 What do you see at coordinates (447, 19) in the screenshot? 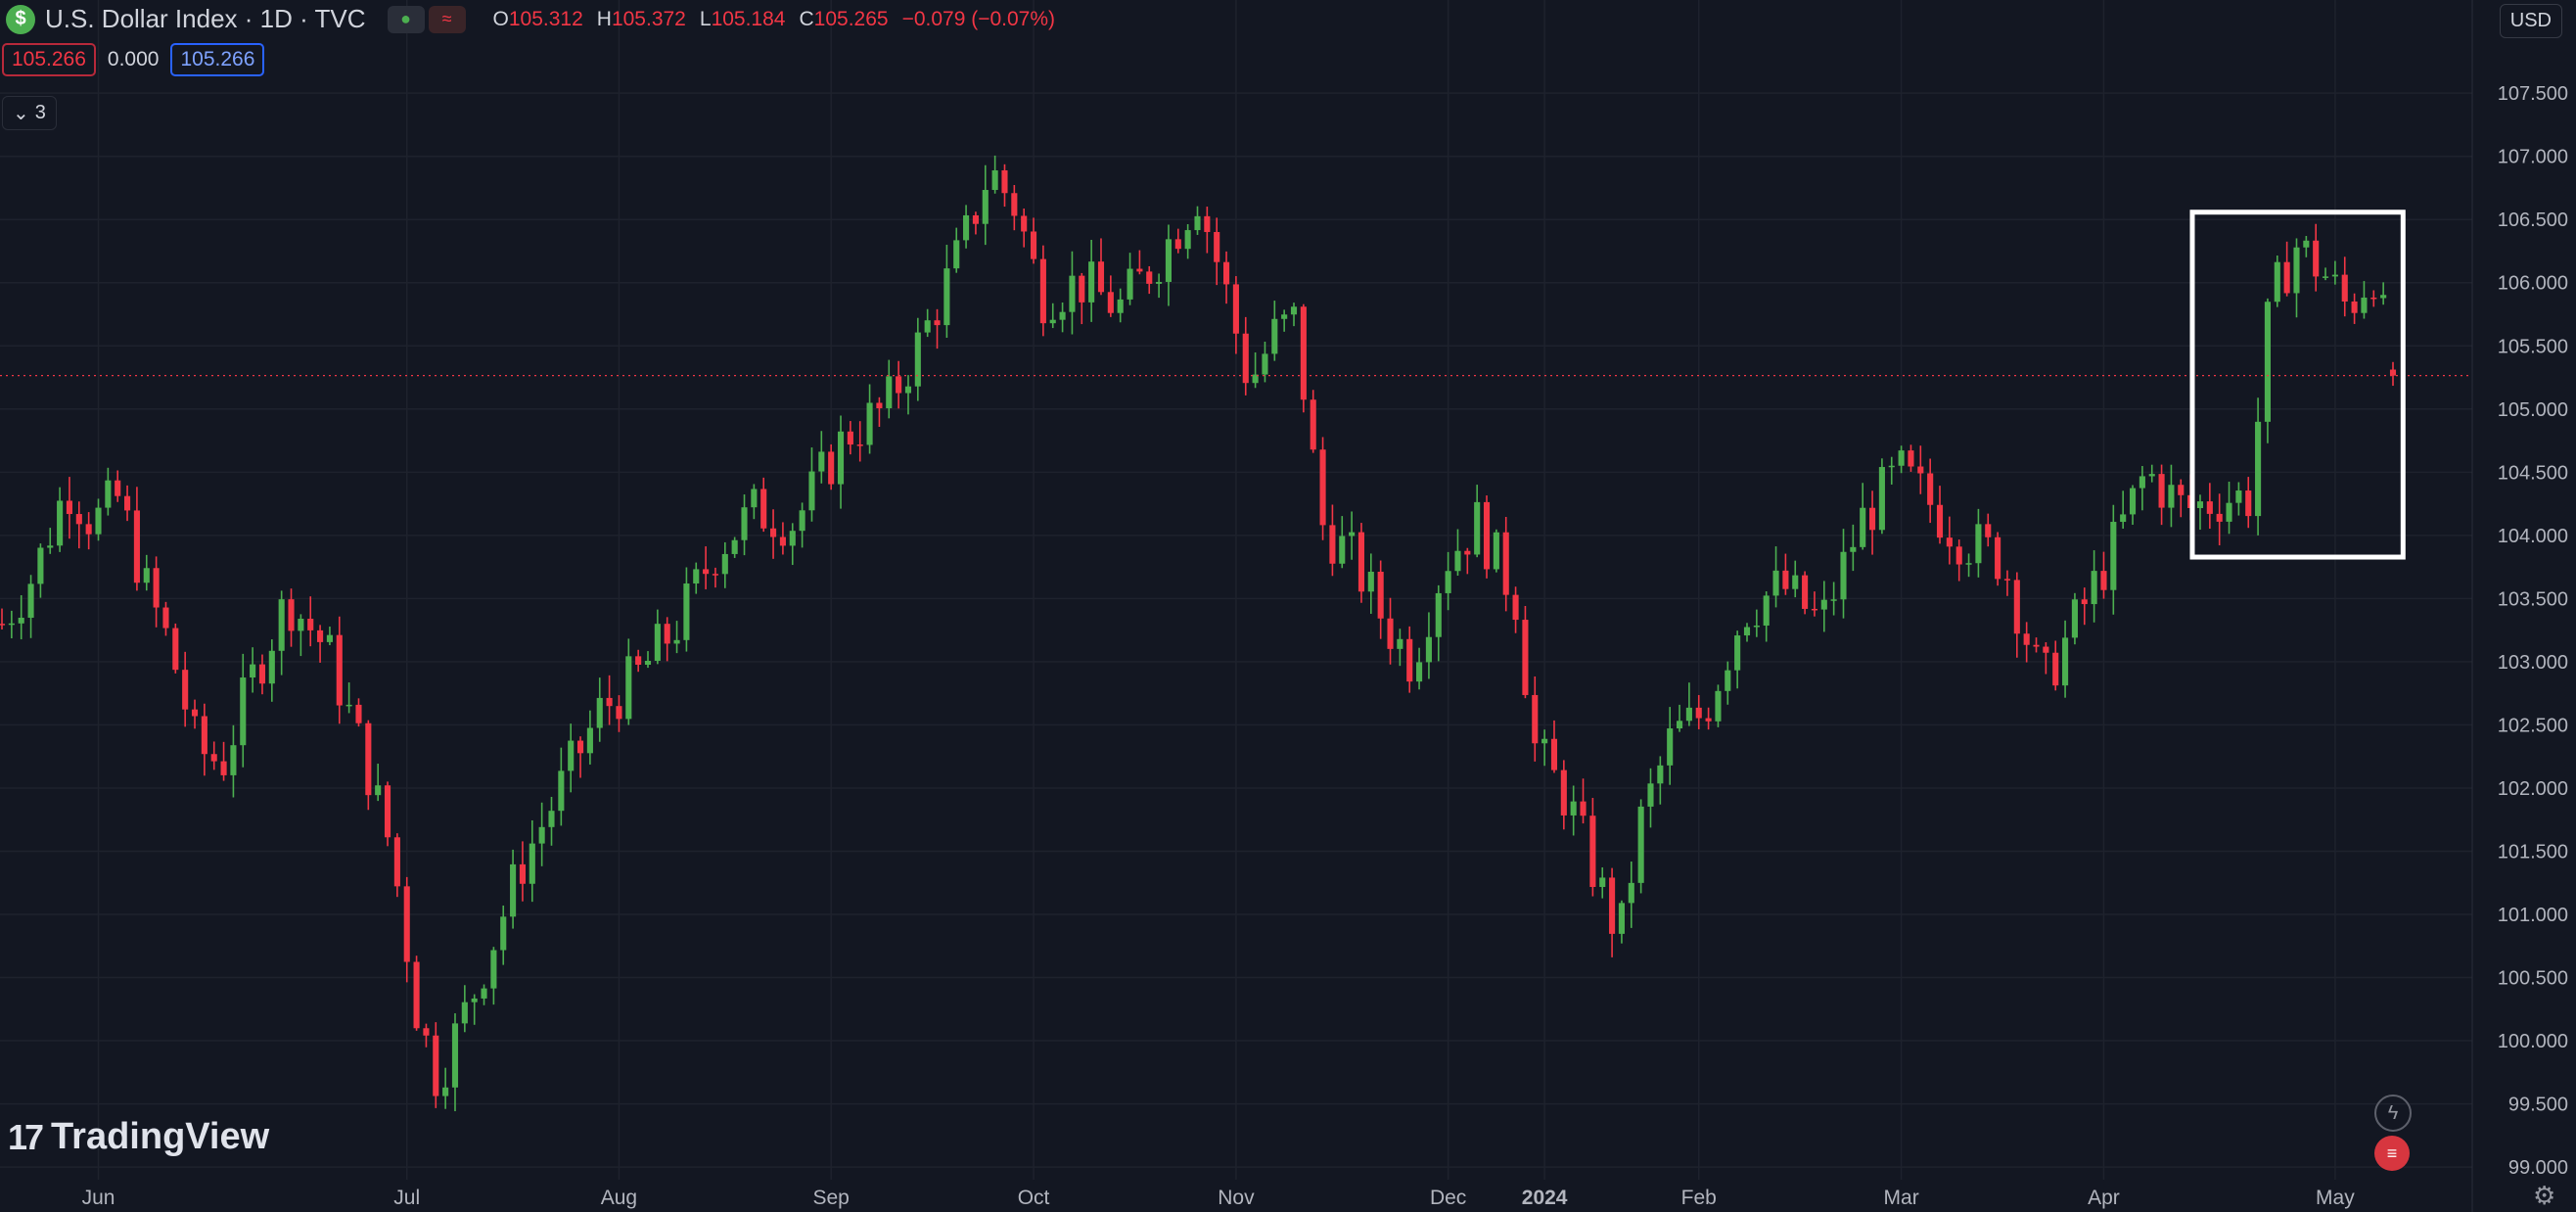
I see `delayed-data-icon: ≈` at bounding box center [447, 19].